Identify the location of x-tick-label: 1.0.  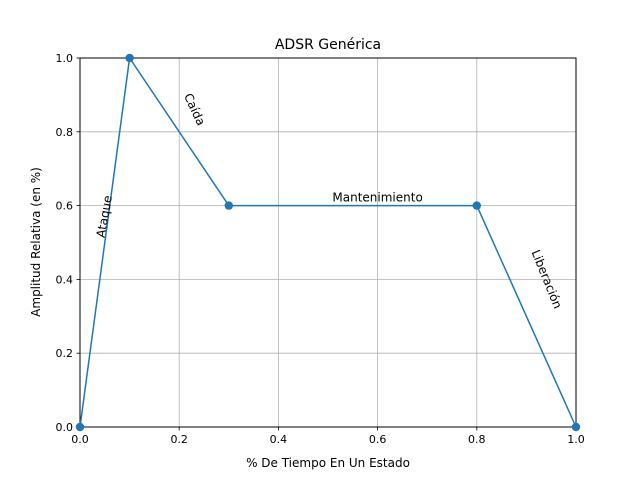
(576, 439).